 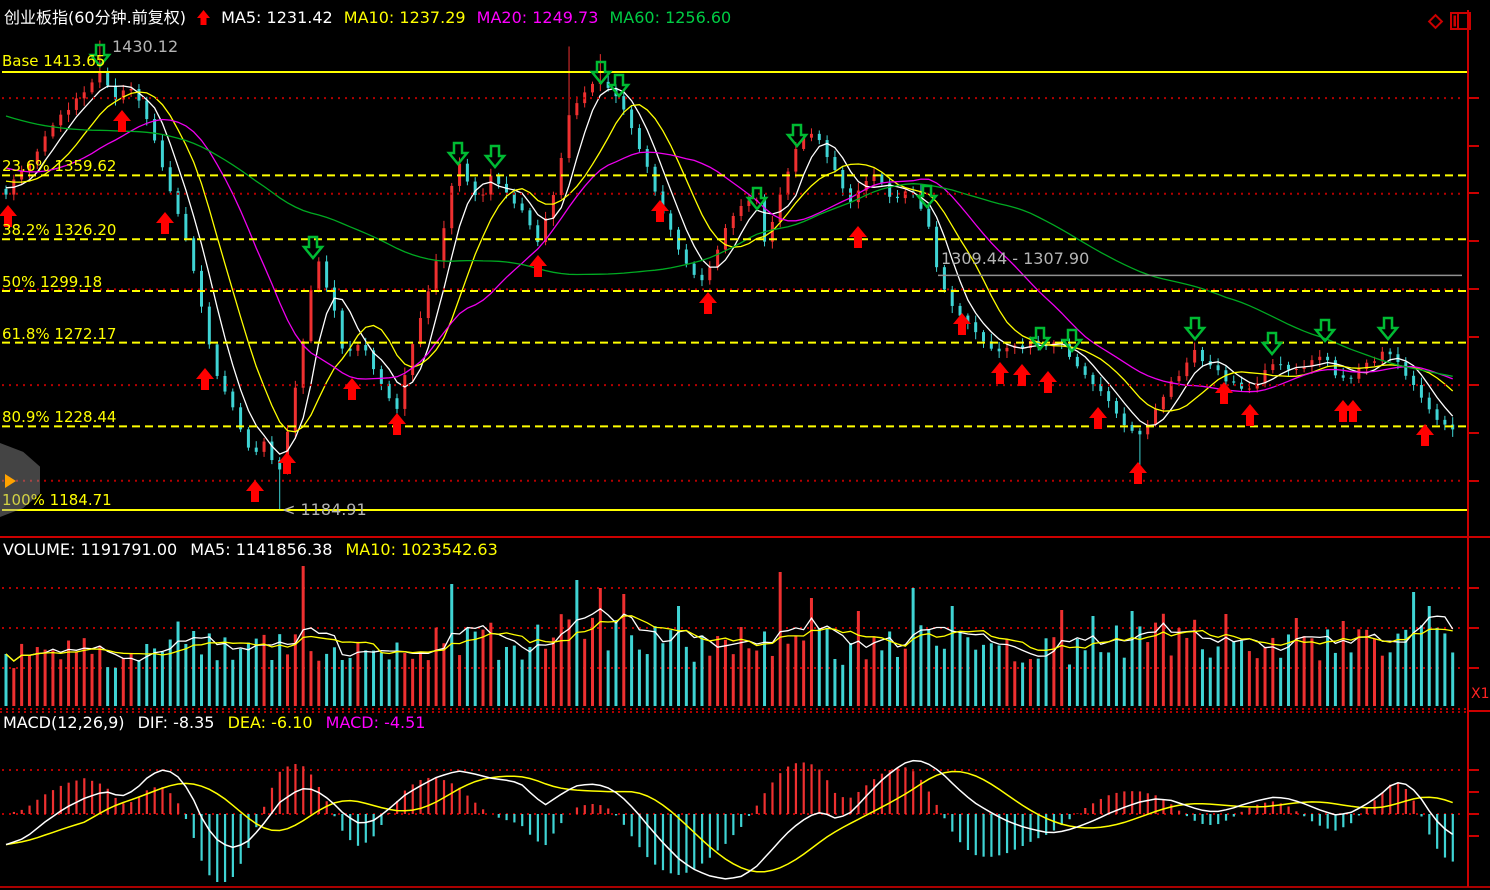 I want to click on macd-dea-label: DEA: -6.10, so click(x=270, y=722).